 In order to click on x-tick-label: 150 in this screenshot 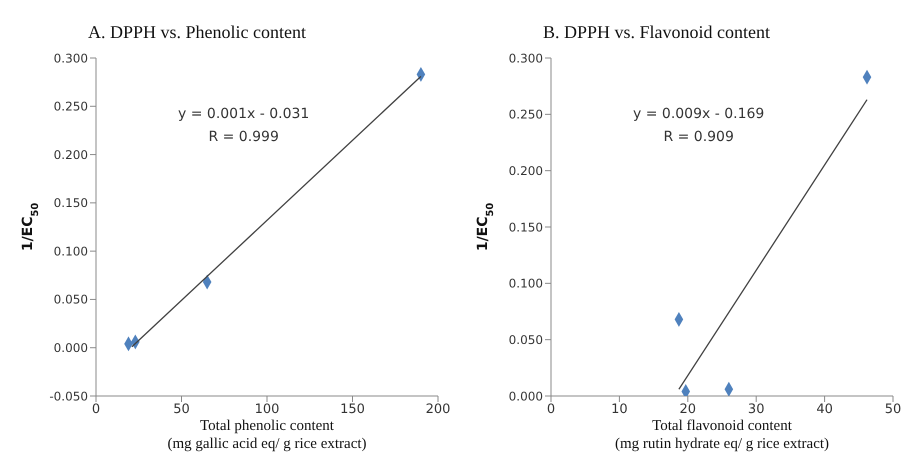, I will do `click(352, 410)`.